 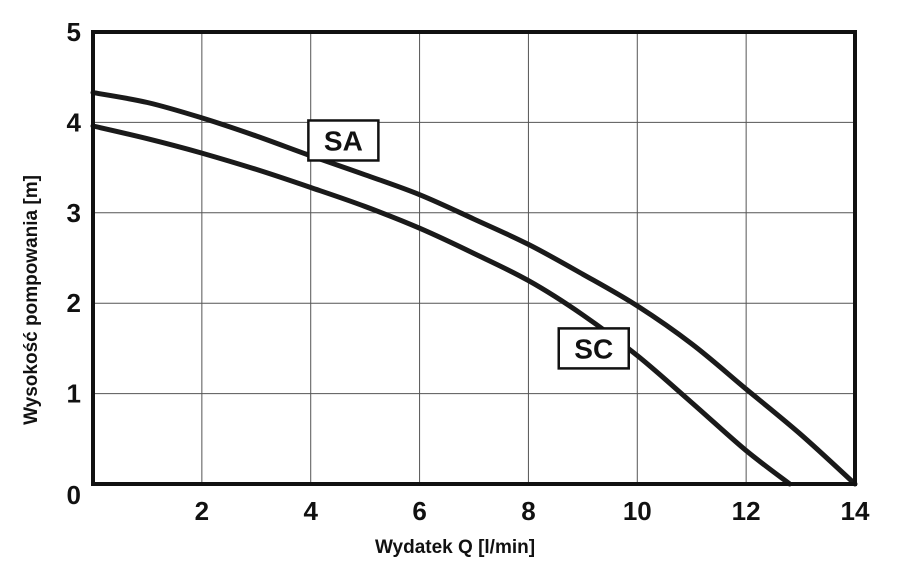 What do you see at coordinates (31, 300) in the screenshot?
I see `y-axis-title: Wysokość pompowania [m]` at bounding box center [31, 300].